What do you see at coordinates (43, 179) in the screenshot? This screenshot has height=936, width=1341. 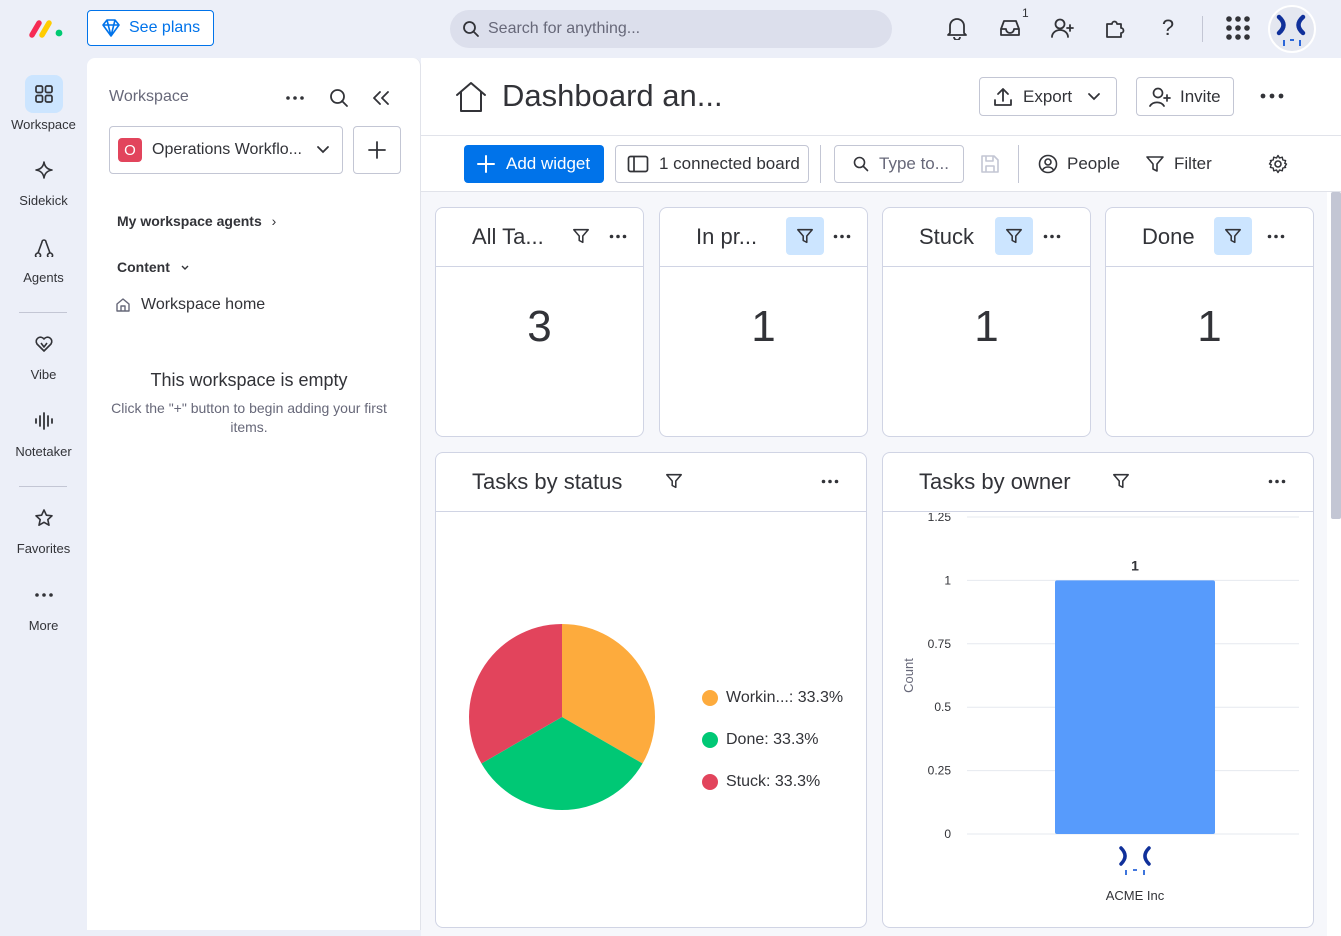 I see `rail-item-sidekick: Sidekick` at bounding box center [43, 179].